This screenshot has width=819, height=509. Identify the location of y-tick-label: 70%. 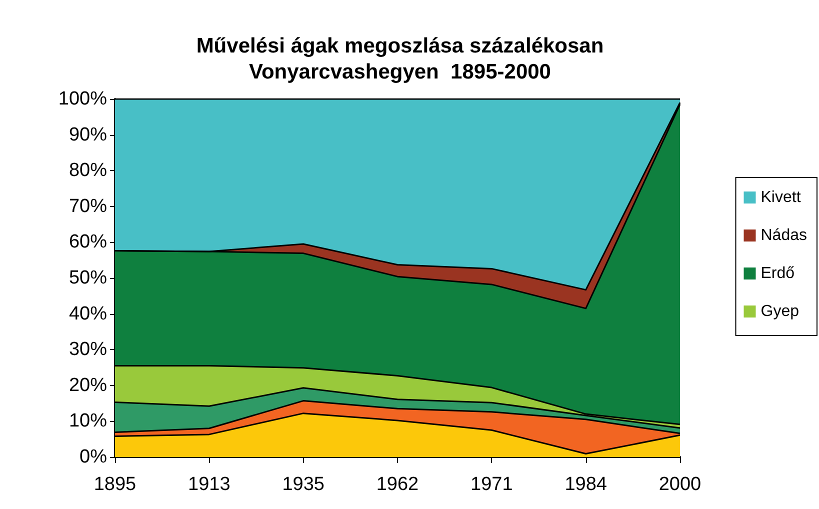
(88, 206).